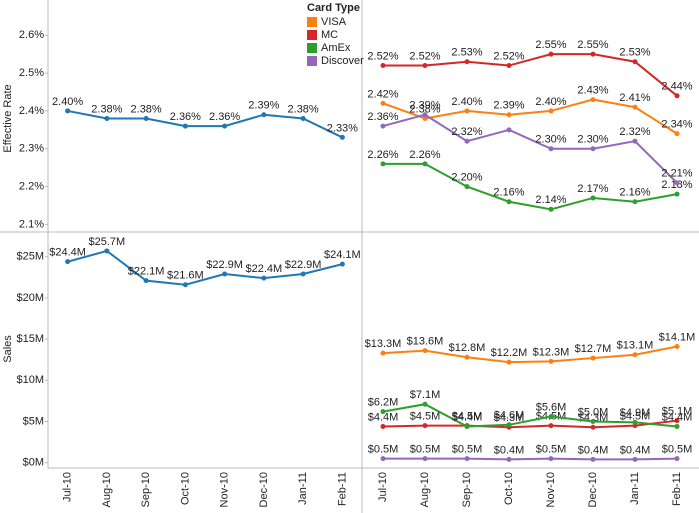  Describe the element at coordinates (382, 94) in the screenshot. I see `data-label: 2.42%` at that location.